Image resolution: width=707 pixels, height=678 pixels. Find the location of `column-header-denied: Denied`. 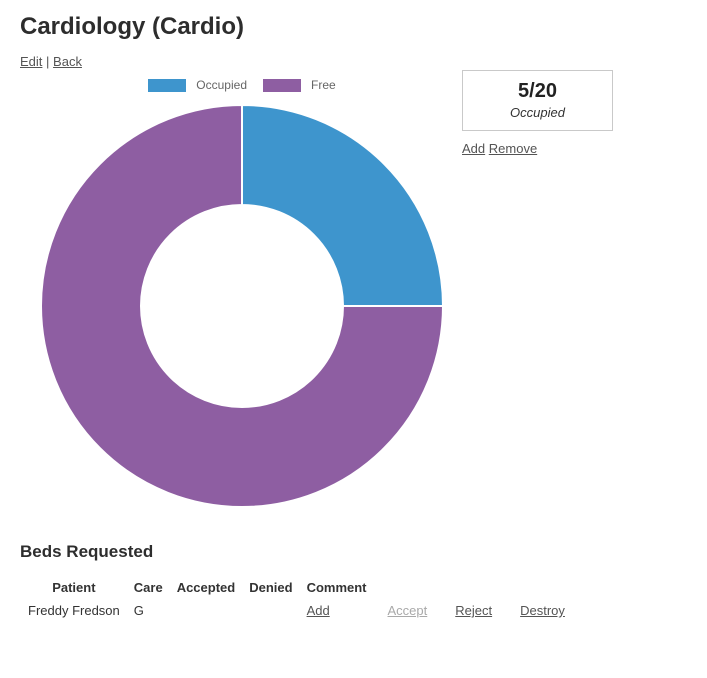

column-header-denied: Denied is located at coordinates (271, 587).